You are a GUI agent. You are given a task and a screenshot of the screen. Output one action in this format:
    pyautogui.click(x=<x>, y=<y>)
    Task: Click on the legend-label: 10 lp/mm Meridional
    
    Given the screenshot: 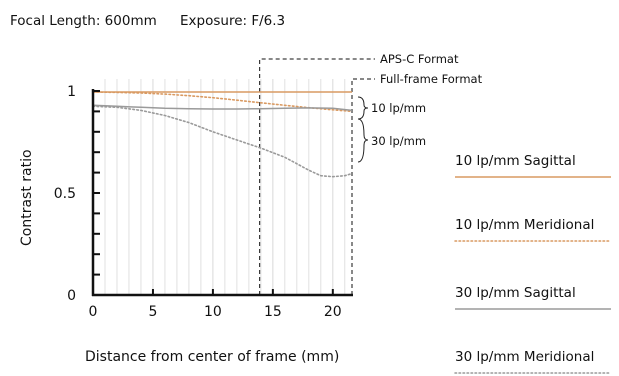 What is the action you would take?
    pyautogui.click(x=524, y=225)
    